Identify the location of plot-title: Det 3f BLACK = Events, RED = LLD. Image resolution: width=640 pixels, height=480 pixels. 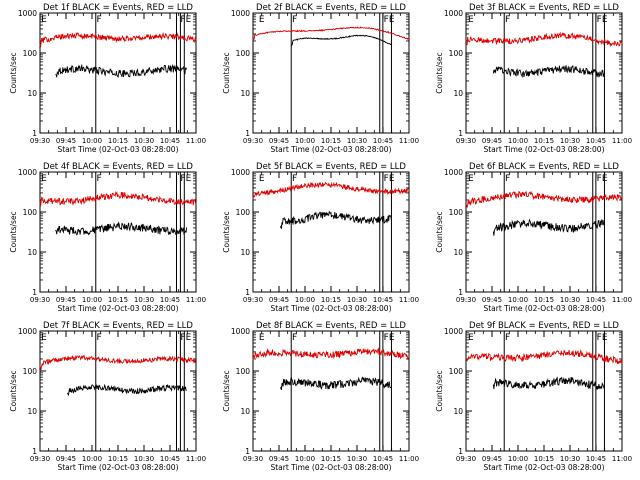
(544, 8).